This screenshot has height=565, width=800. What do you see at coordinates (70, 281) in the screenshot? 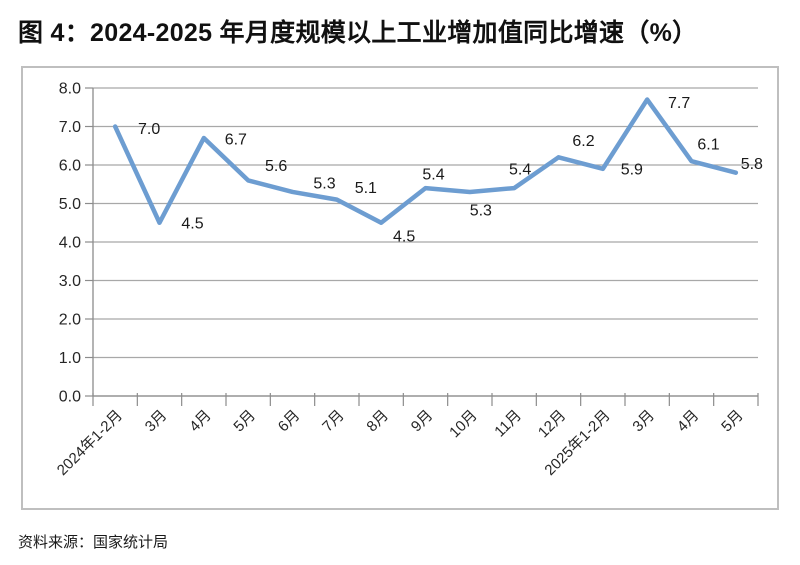
I see `y-axis-label: 3.0` at bounding box center [70, 281].